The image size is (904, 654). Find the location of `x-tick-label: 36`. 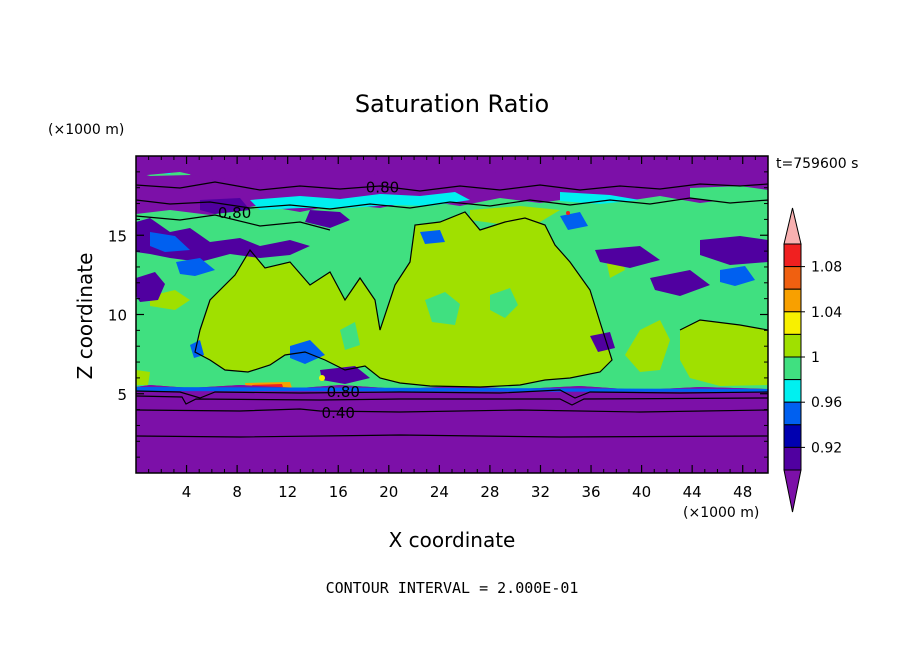

x-tick-label: 36 is located at coordinates (590, 492).